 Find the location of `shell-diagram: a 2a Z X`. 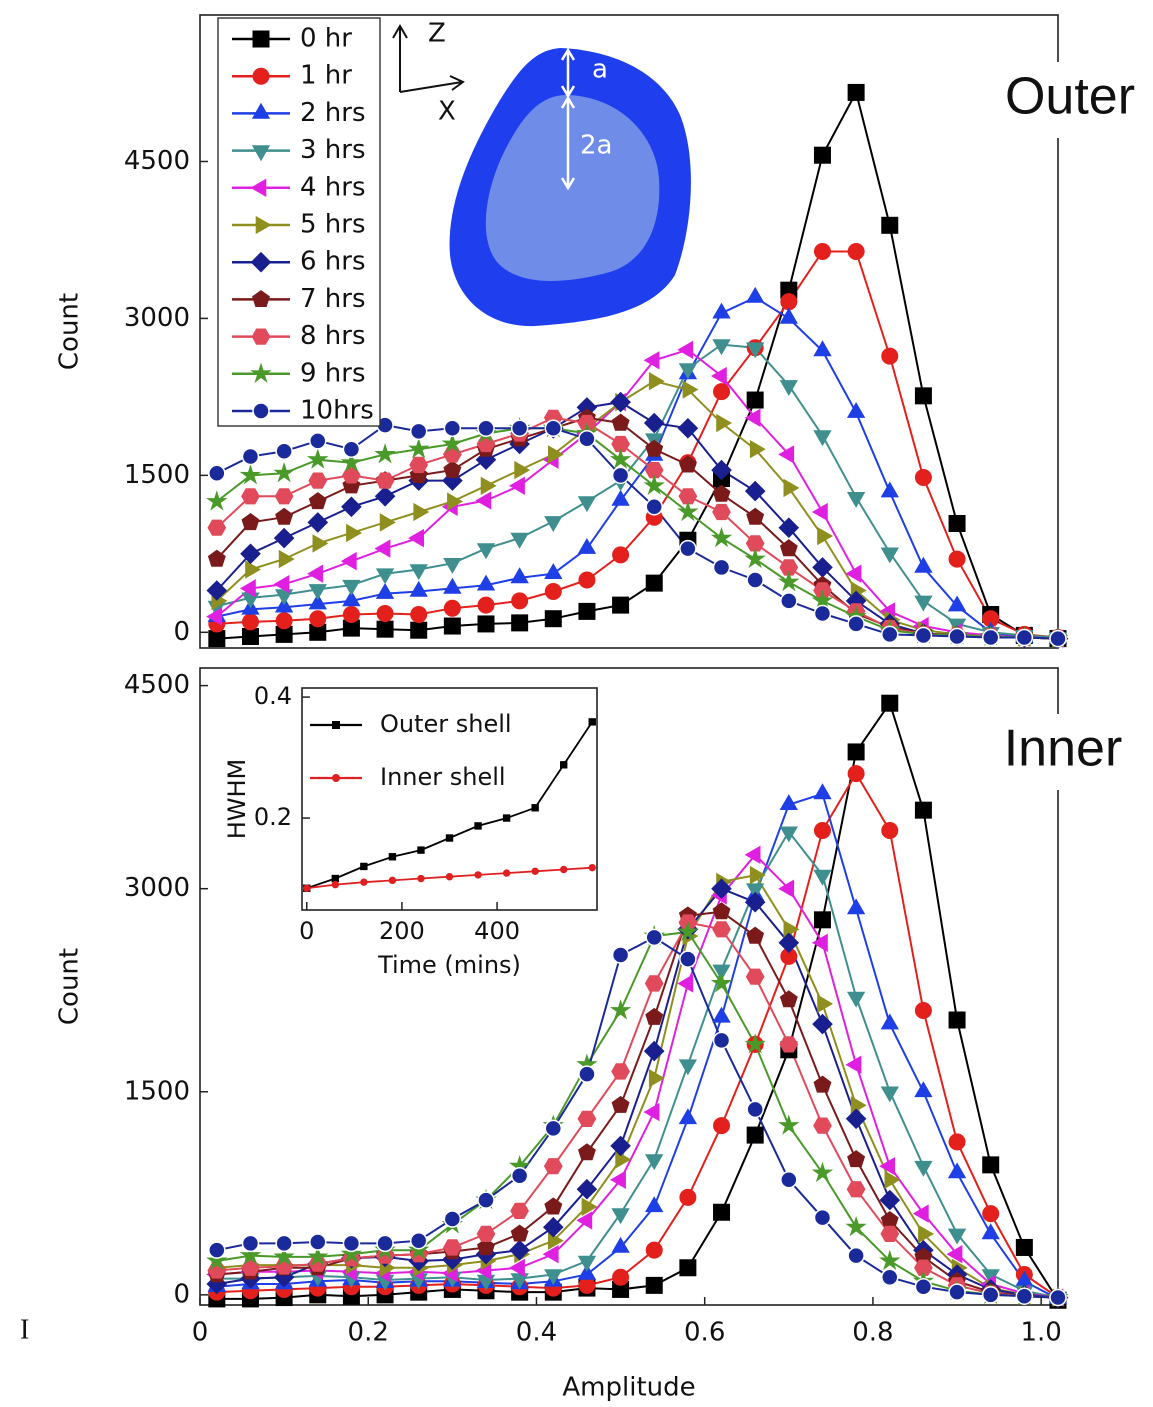

shell-diagram: a 2a Z X is located at coordinates (541, 173).